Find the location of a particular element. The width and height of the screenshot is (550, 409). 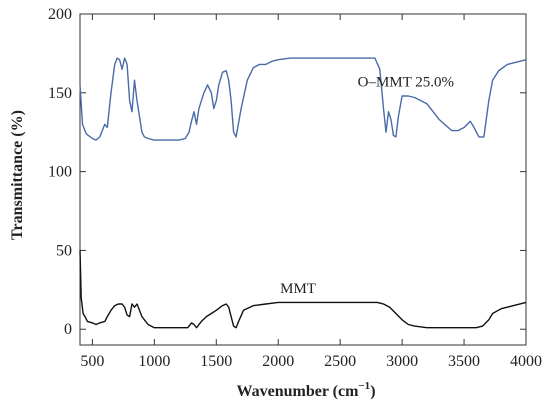

x-tick-label: 4000 is located at coordinates (526, 361).